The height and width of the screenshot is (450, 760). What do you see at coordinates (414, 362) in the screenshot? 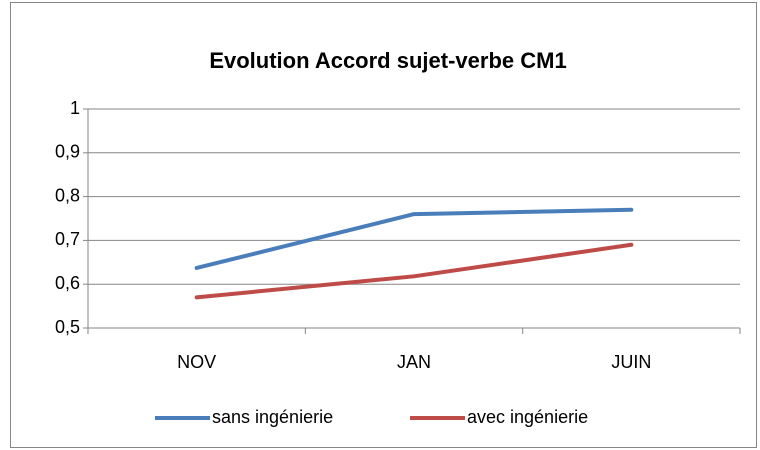
I see `x-tick-label: JAN` at bounding box center [414, 362].